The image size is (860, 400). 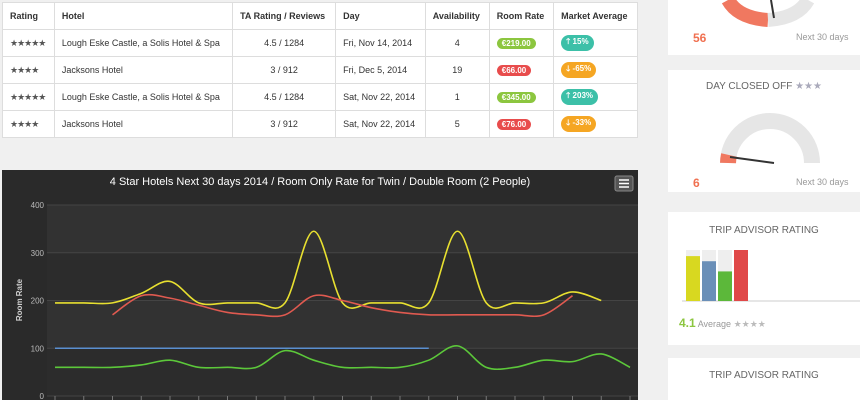 I want to click on column-header: Room Rate, so click(x=521, y=16).